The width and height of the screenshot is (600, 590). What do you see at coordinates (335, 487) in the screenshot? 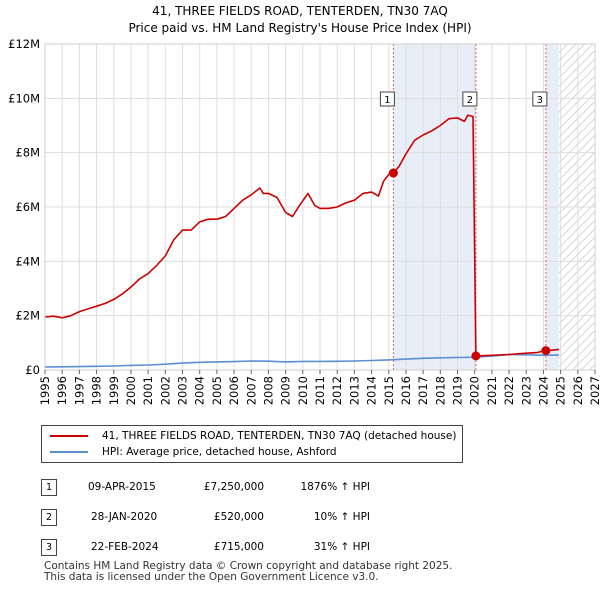
I see `transaction-hpi: 1876% ↑ HPI` at bounding box center [335, 487].